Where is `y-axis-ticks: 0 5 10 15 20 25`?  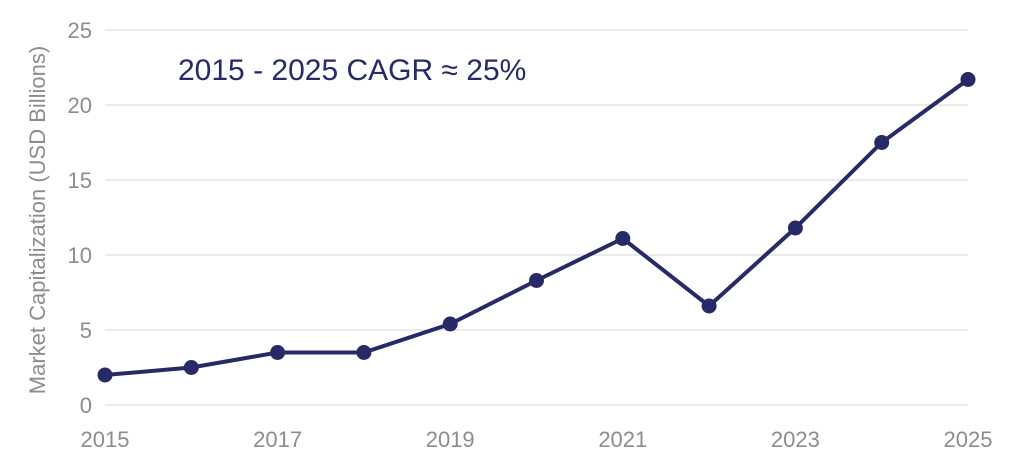
y-axis-ticks: 0 5 10 15 20 25 is located at coordinates (80, 218).